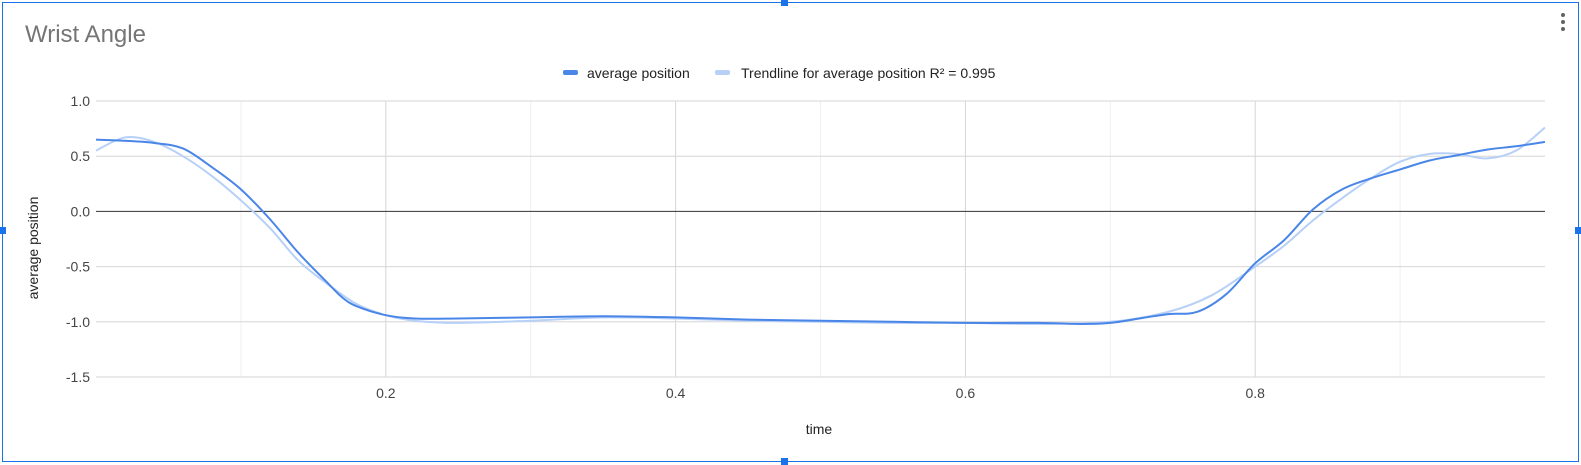  I want to click on x-axis-label: time, so click(819, 429).